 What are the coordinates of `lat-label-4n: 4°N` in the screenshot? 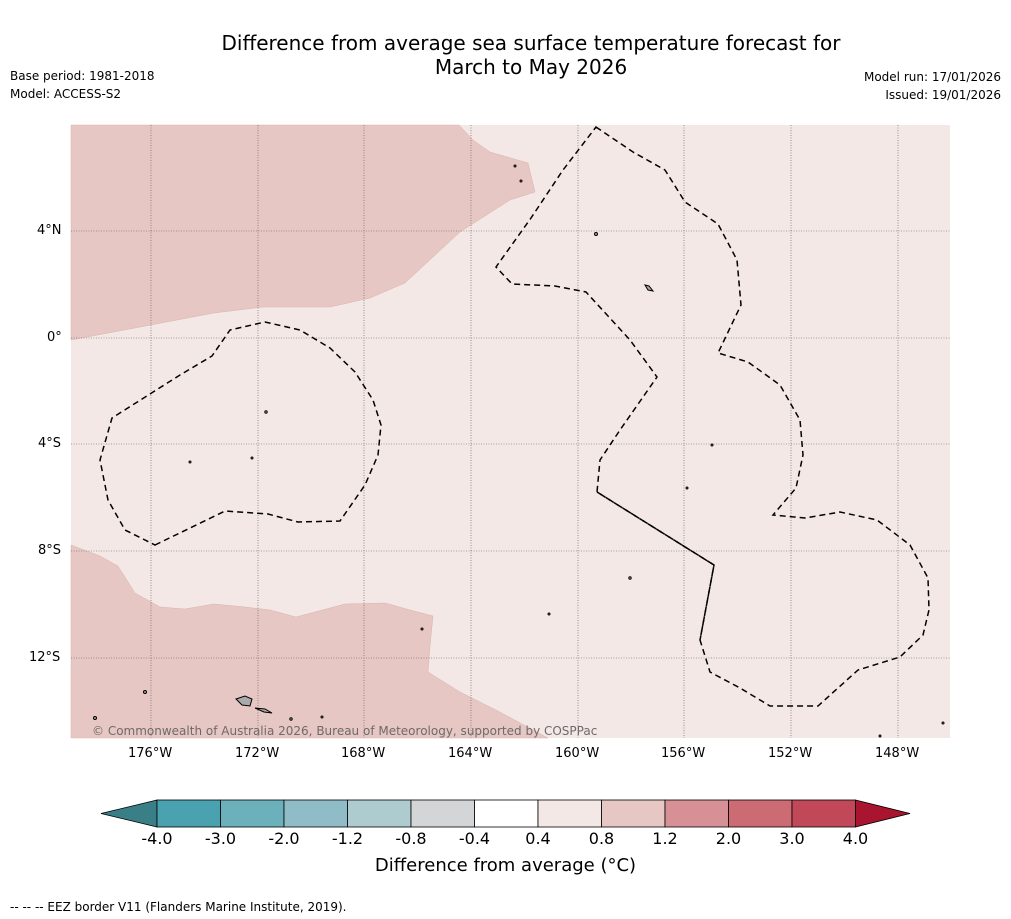 It's located at (49, 230).